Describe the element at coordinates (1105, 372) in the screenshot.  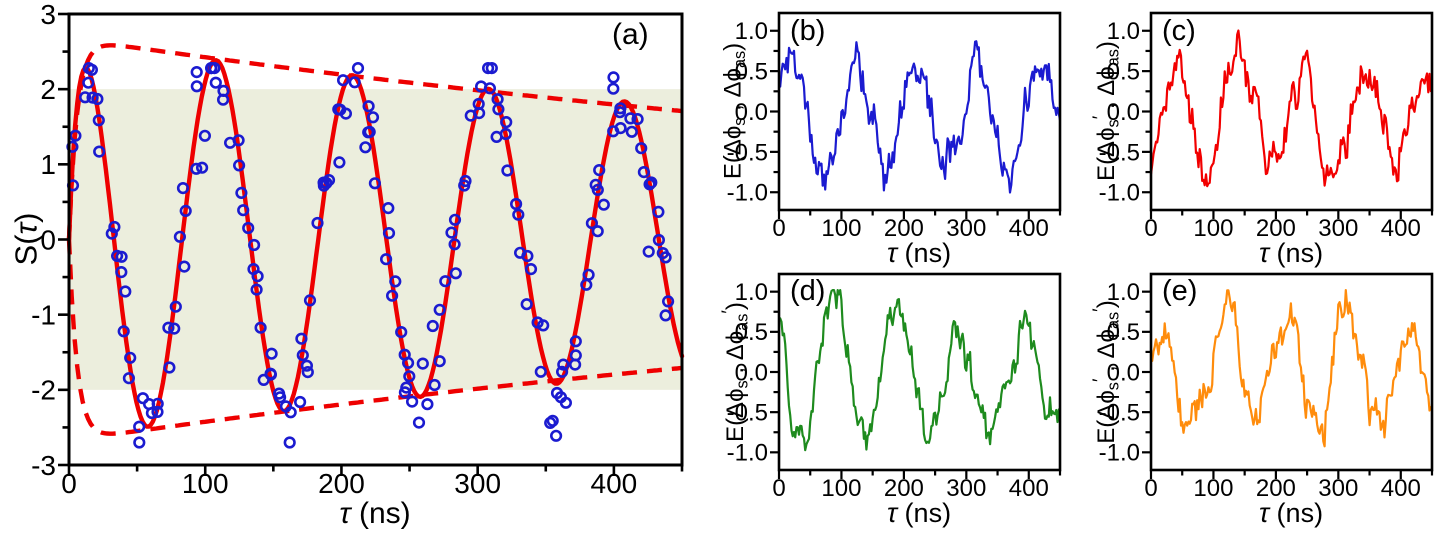
I see `panel-e-y-axis-label: E(Δϕs′ , Δϕas′)` at that location.